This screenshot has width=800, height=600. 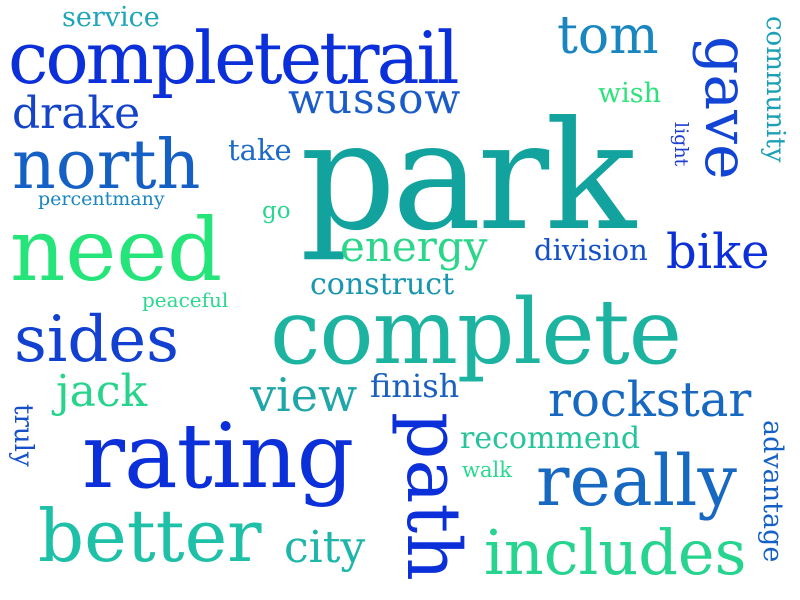 I want to click on word-sides: sides, so click(x=96, y=340).